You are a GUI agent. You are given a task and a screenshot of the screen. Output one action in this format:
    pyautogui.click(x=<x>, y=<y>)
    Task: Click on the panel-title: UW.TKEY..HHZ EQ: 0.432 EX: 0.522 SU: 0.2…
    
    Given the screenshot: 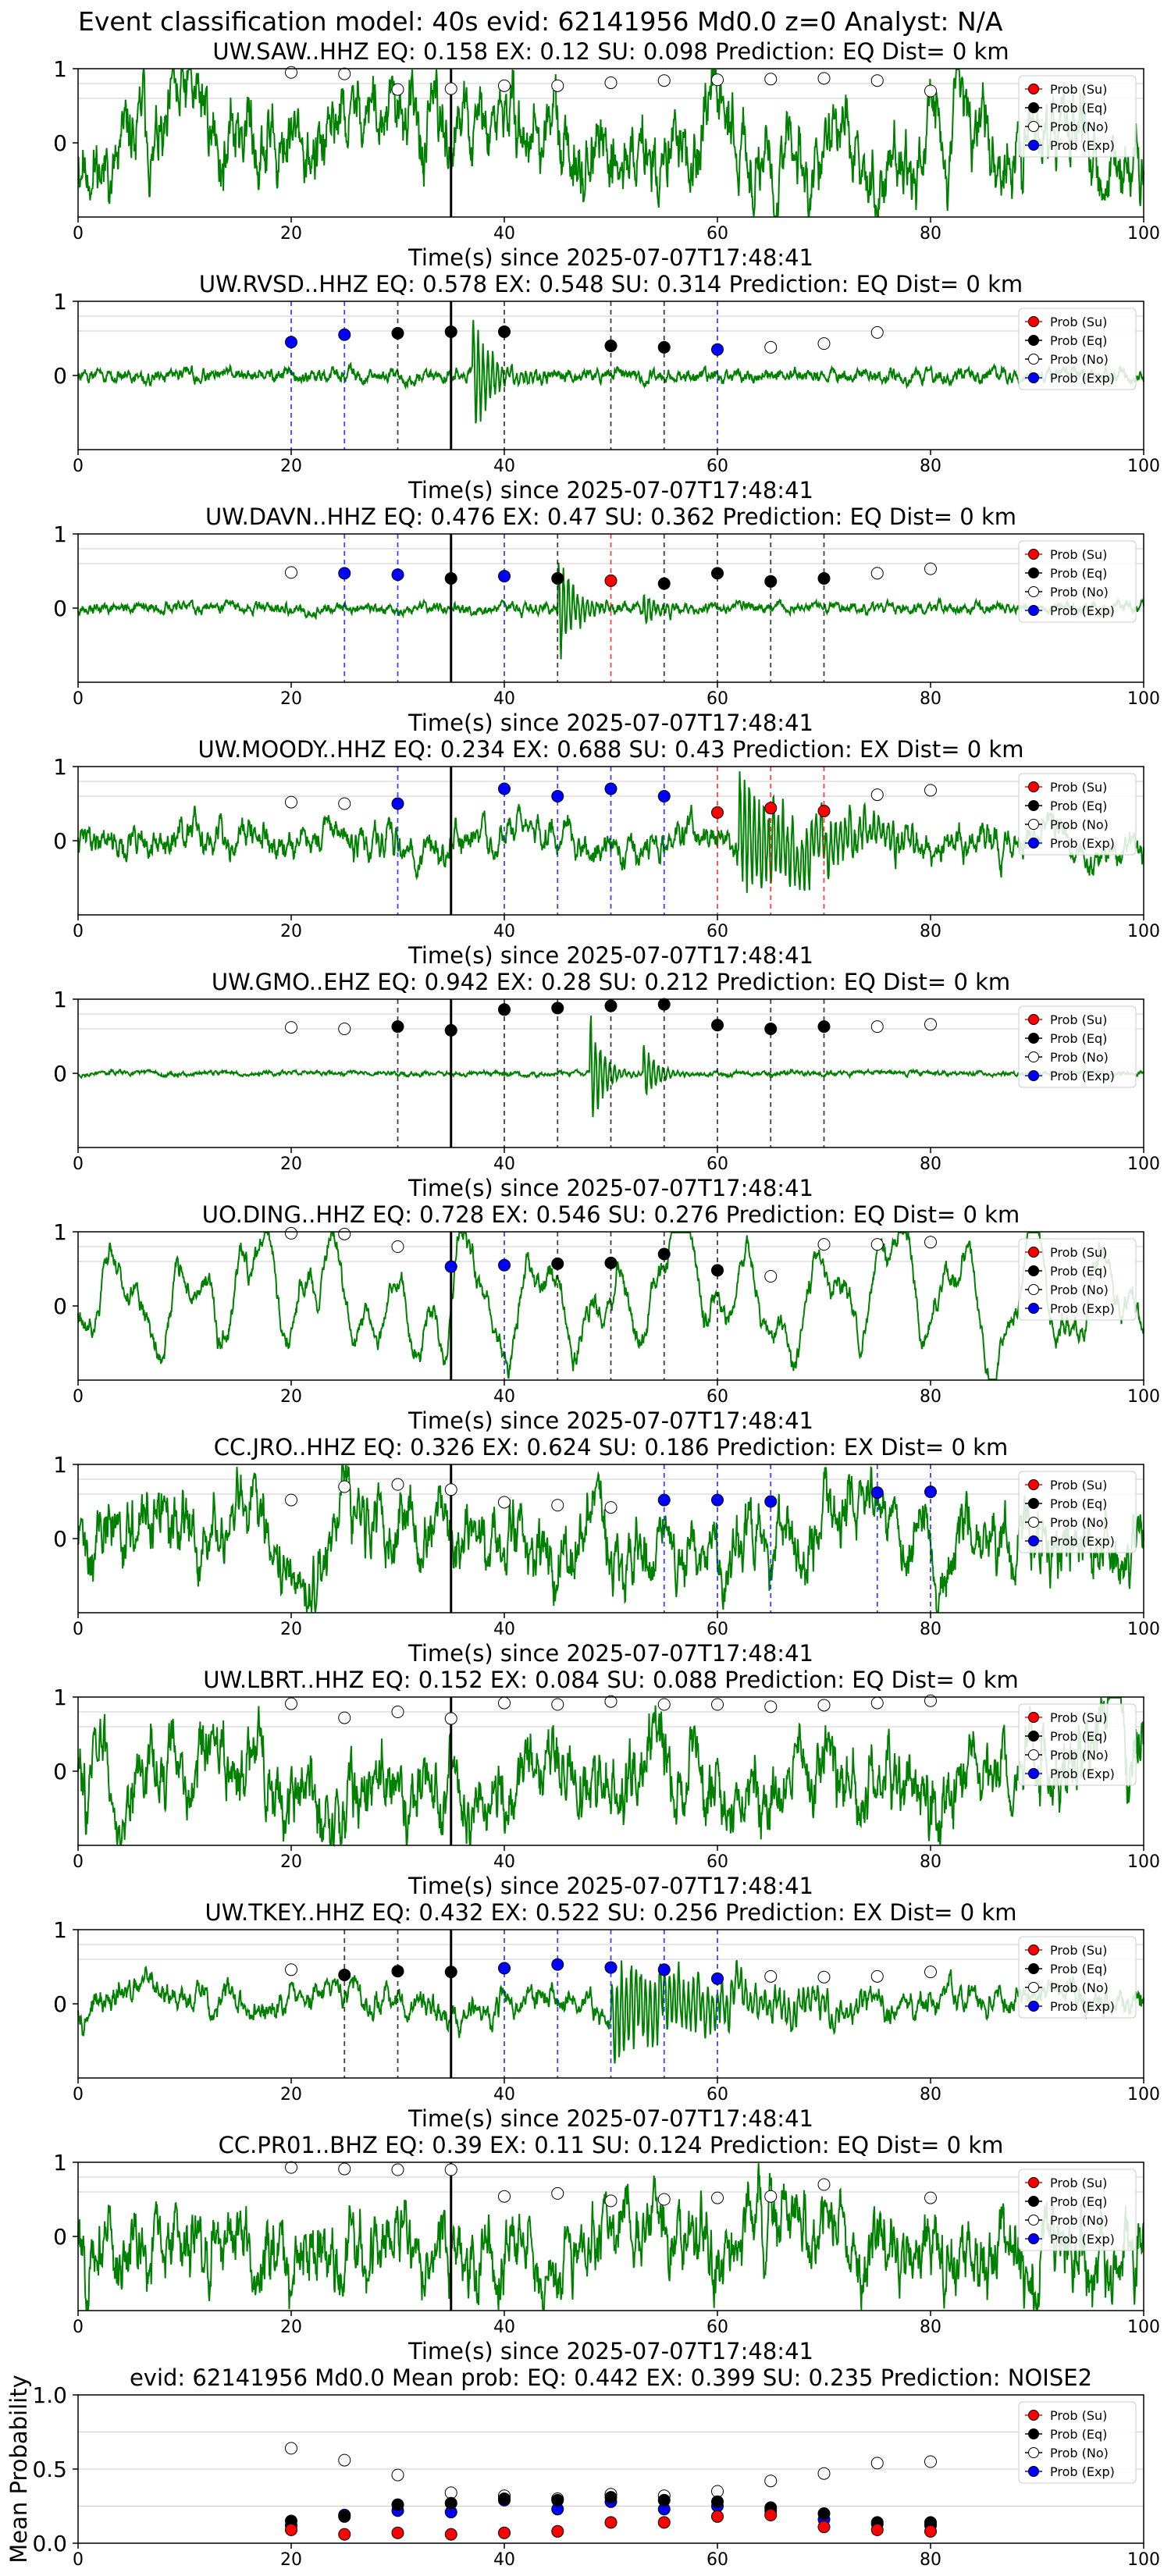 What is the action you would take?
    pyautogui.click(x=610, y=1912)
    